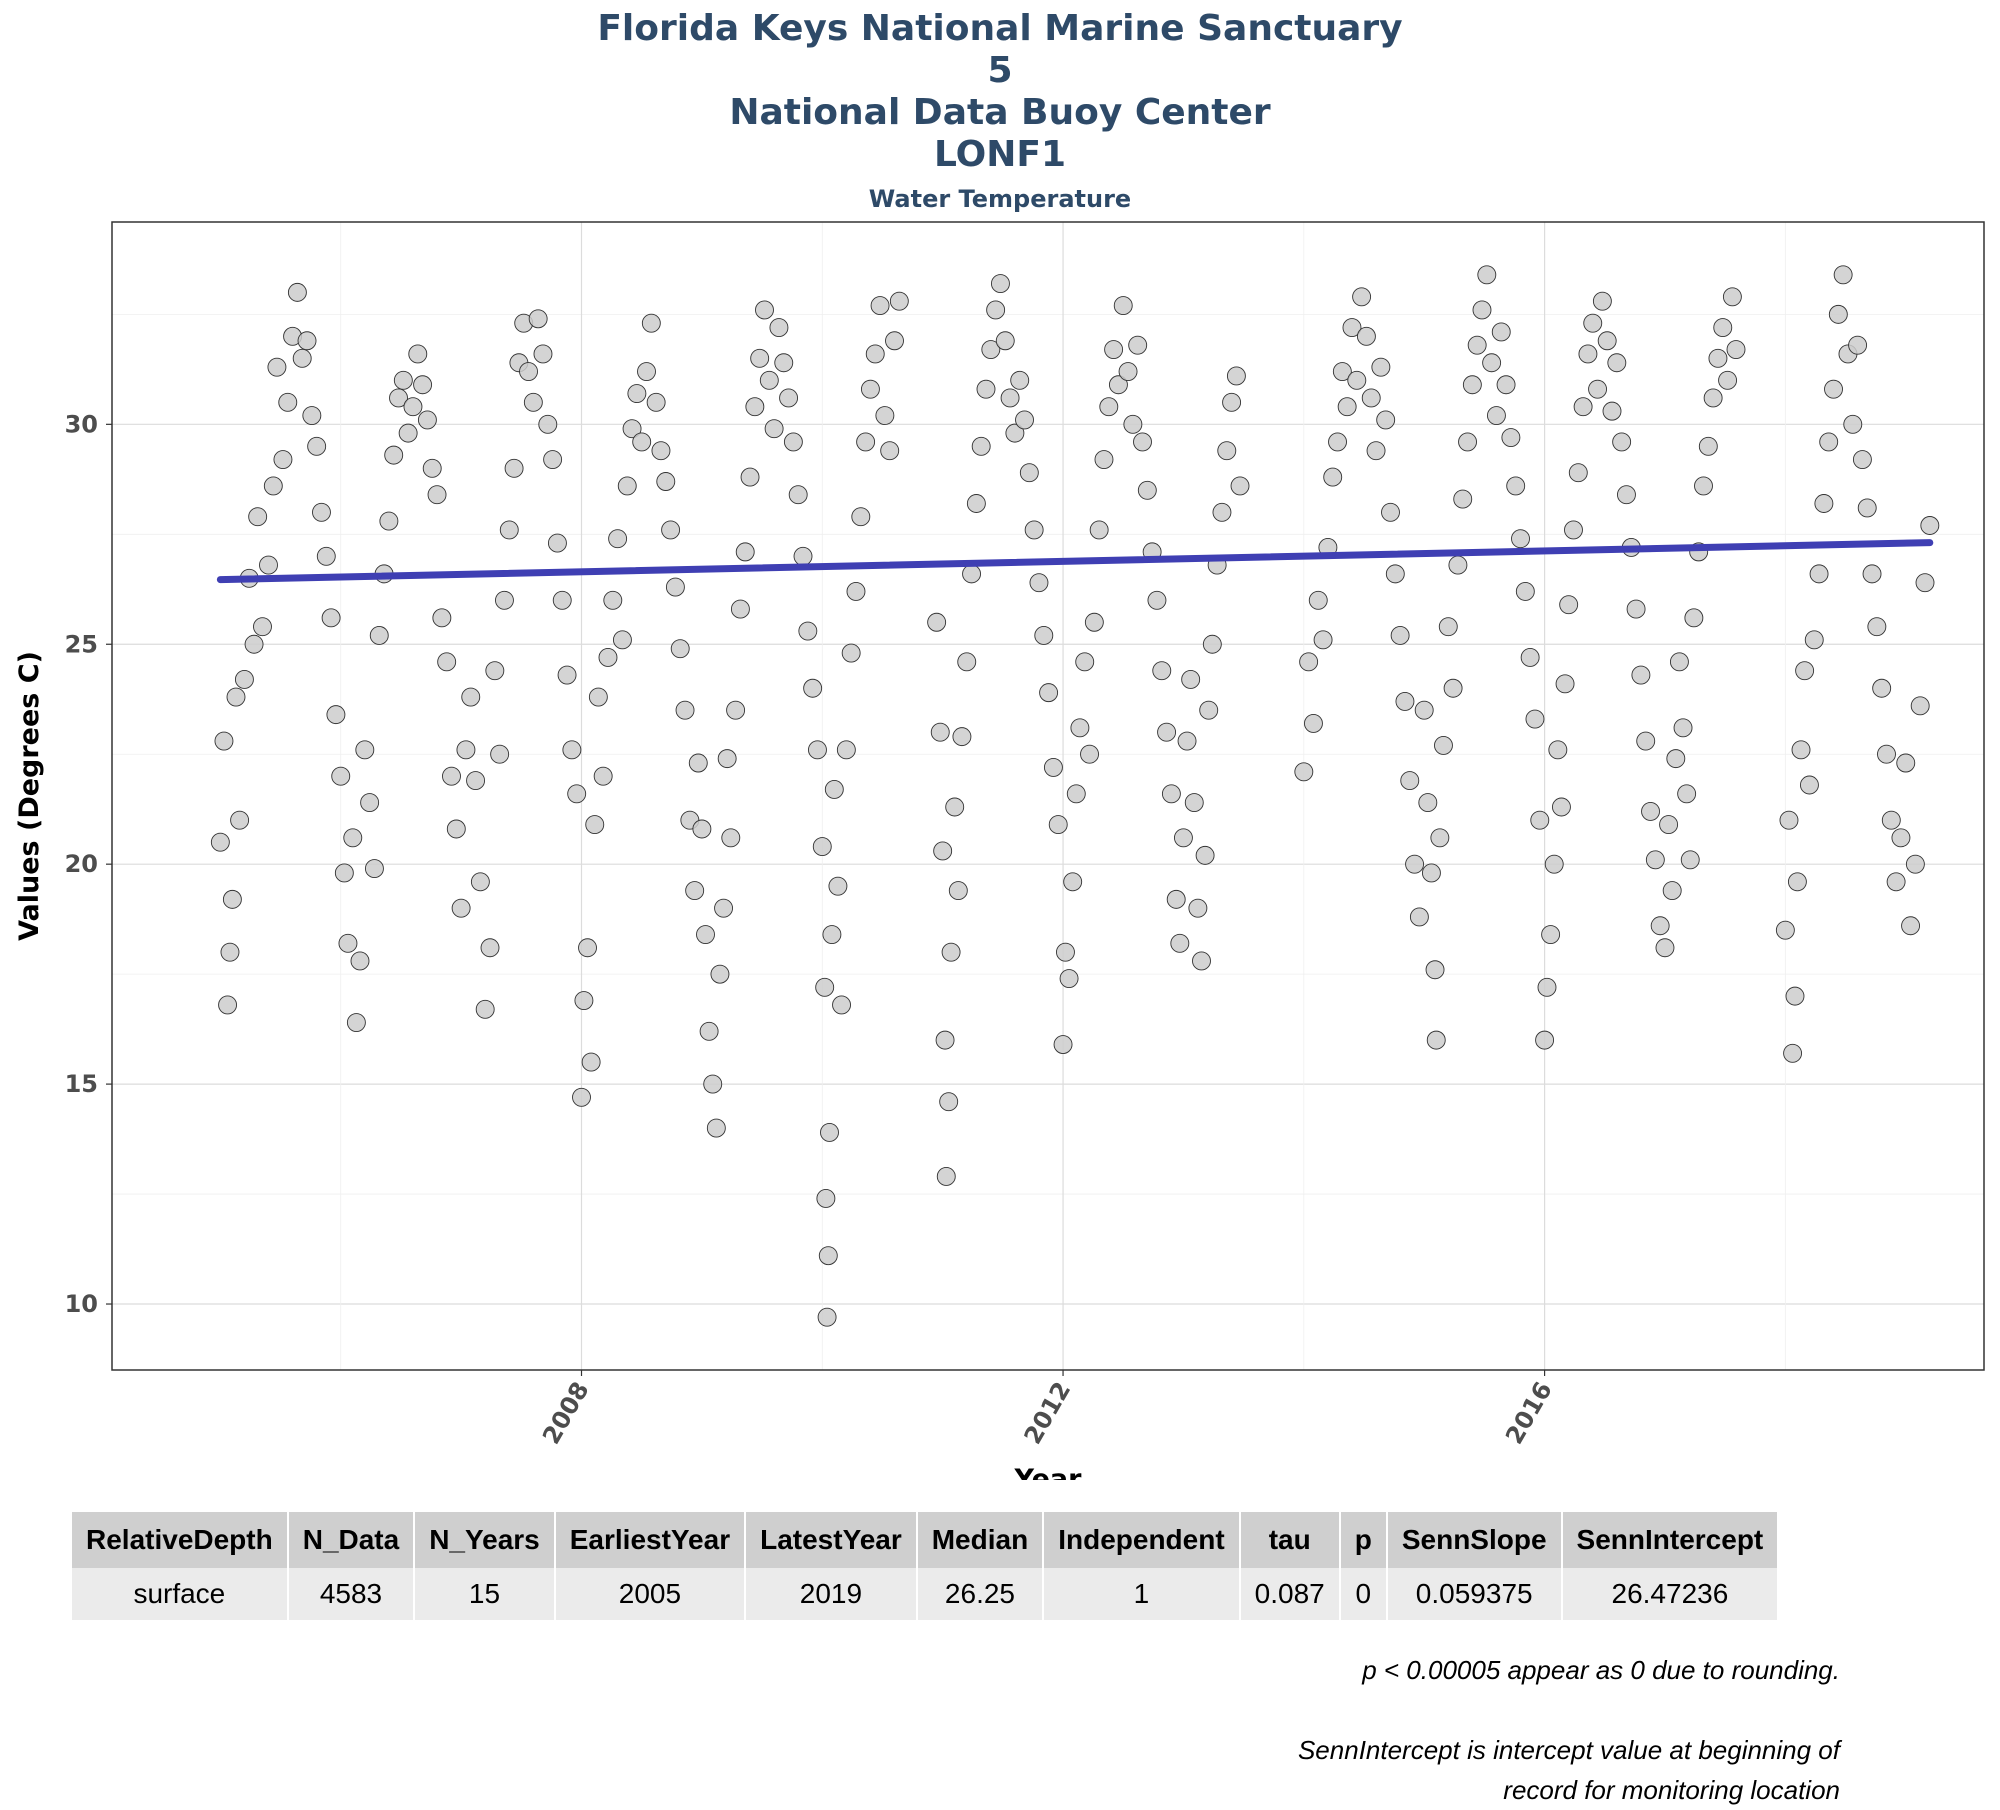  Describe the element at coordinates (980, 1594) in the screenshot. I see `cell-median: 26.25` at that location.